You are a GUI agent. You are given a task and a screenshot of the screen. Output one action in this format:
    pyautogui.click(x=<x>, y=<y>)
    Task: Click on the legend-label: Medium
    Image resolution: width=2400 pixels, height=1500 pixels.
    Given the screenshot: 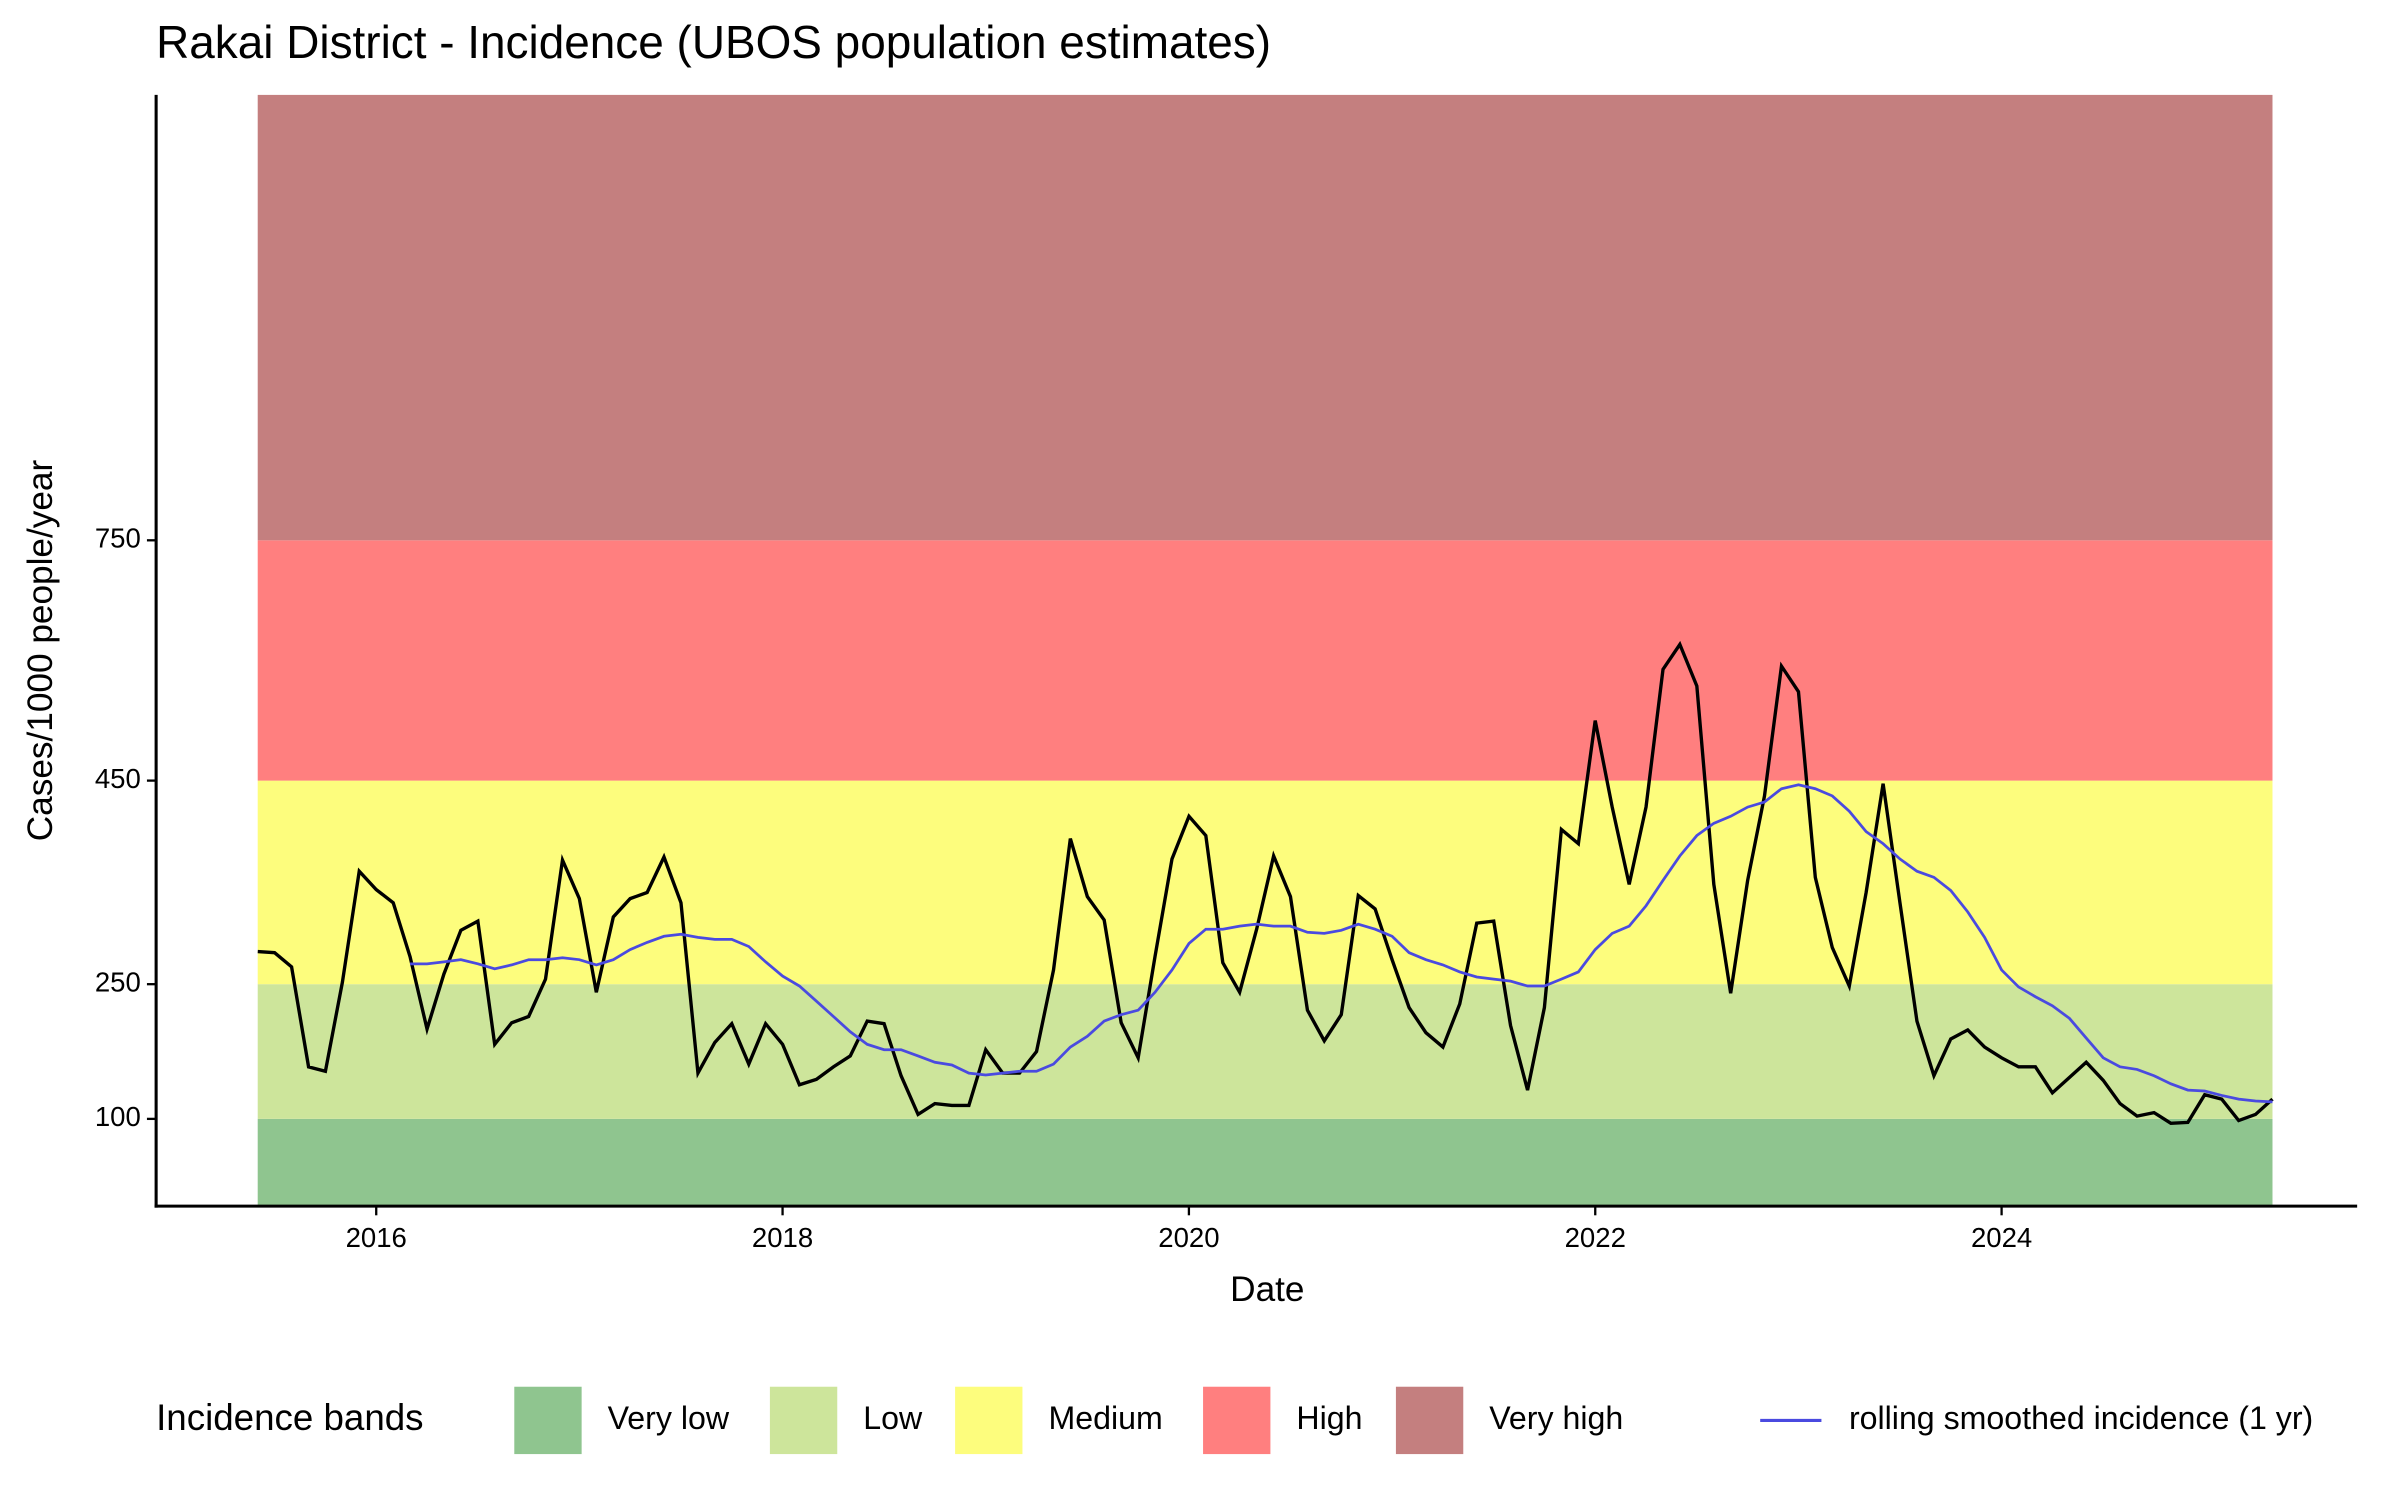 What is the action you would take?
    pyautogui.click(x=1105, y=1418)
    